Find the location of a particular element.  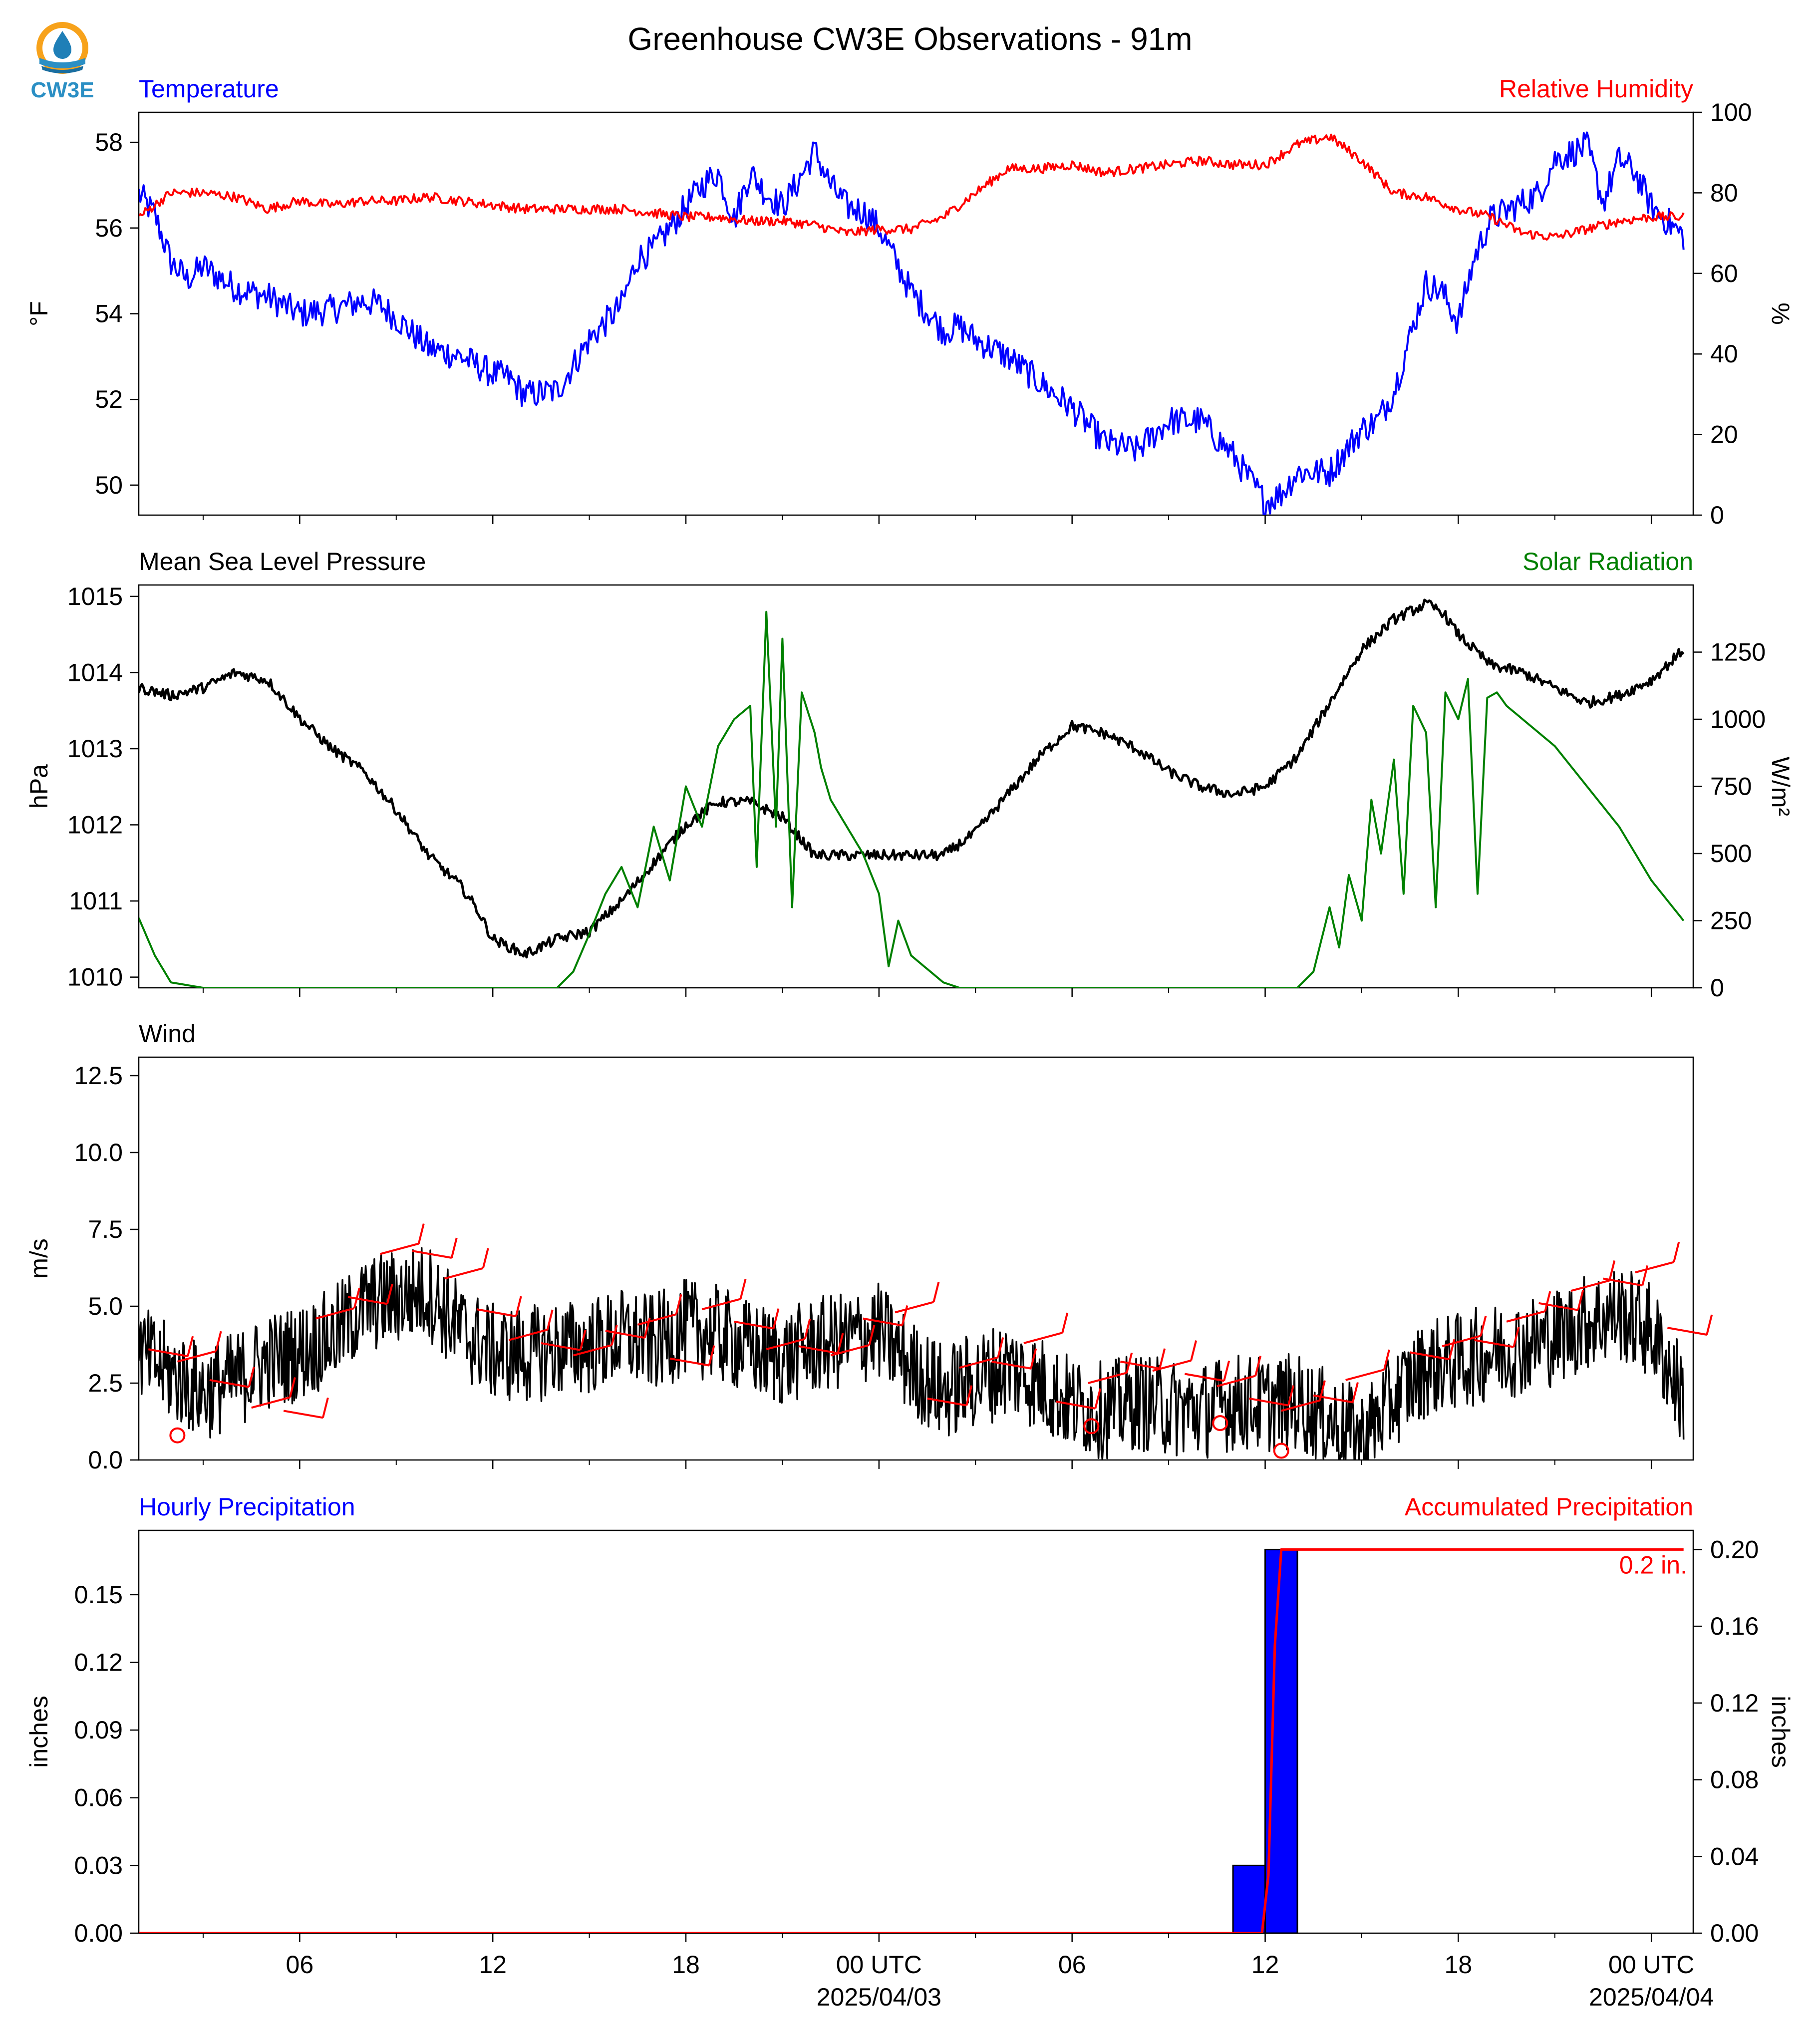

y-tick-label-right: 1250 is located at coordinates (1738, 652).